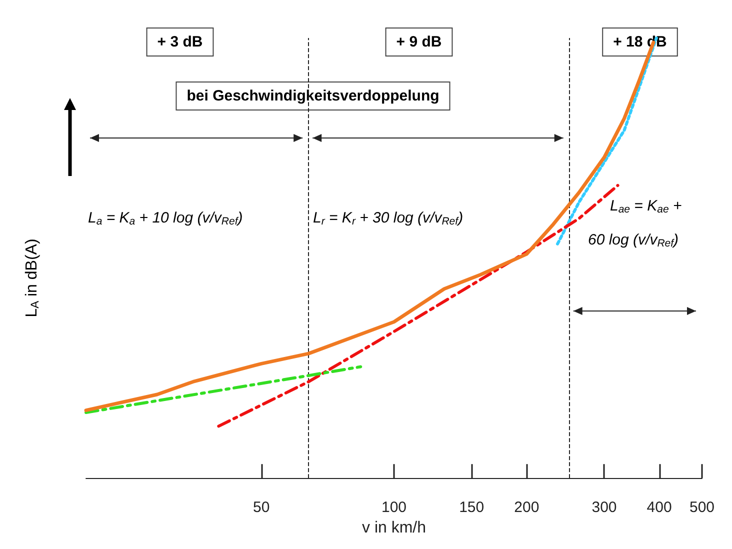 This screenshot has height=549, width=732. Describe the element at coordinates (33, 278) in the screenshot. I see `y-axis-title: LA in dB(A)` at that location.